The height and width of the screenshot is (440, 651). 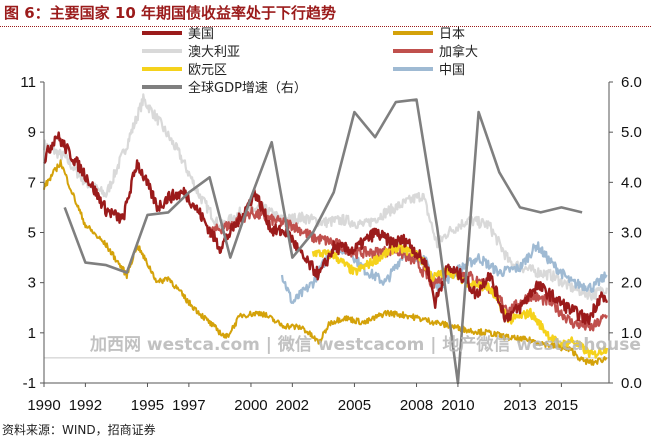 I want to click on y-left-tick-label: 3, so click(x=32, y=283).